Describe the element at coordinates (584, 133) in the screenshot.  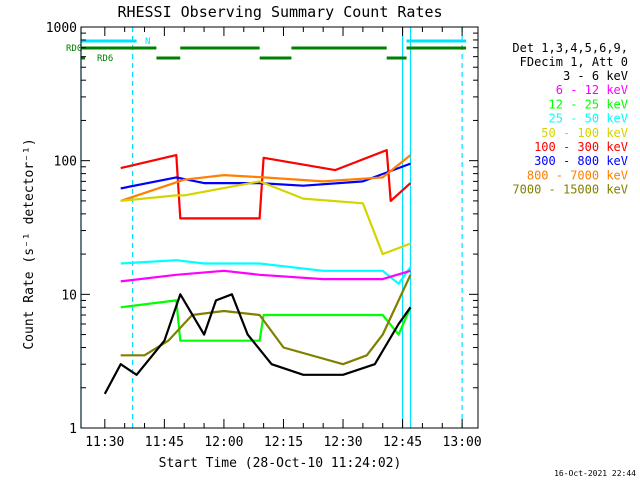
I see `legend-entry: 50 - 100 keV` at that location.